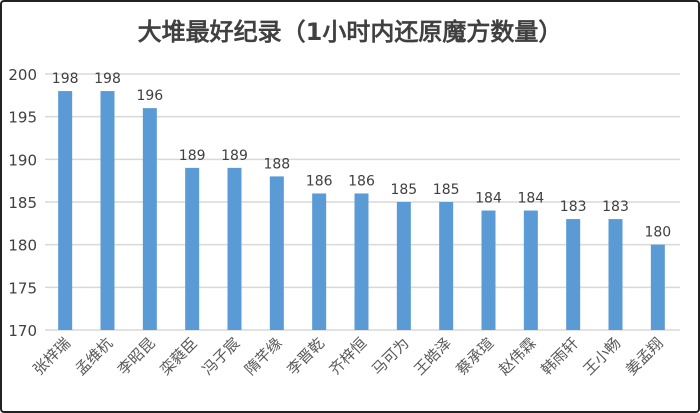 The image size is (700, 413). What do you see at coordinates (22, 75) in the screenshot?
I see `y-tick-label: 200` at bounding box center [22, 75].